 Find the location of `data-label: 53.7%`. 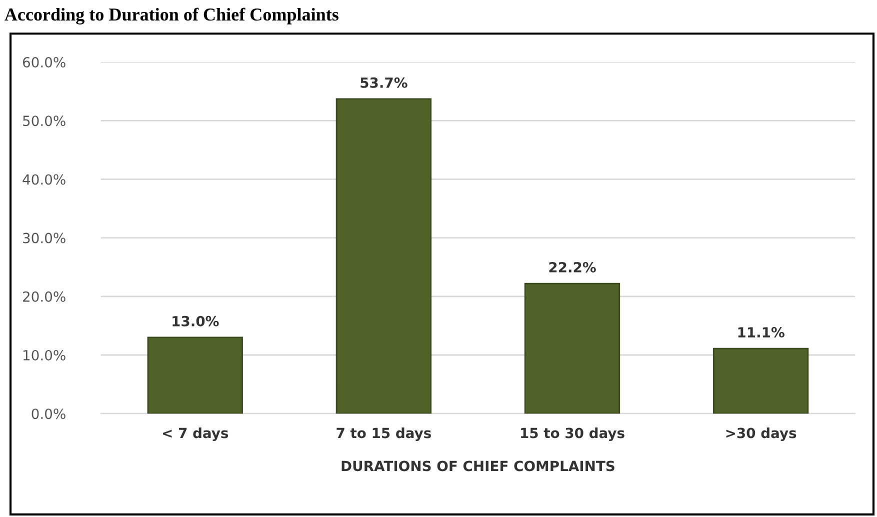

data-label: 53.7% is located at coordinates (384, 82).